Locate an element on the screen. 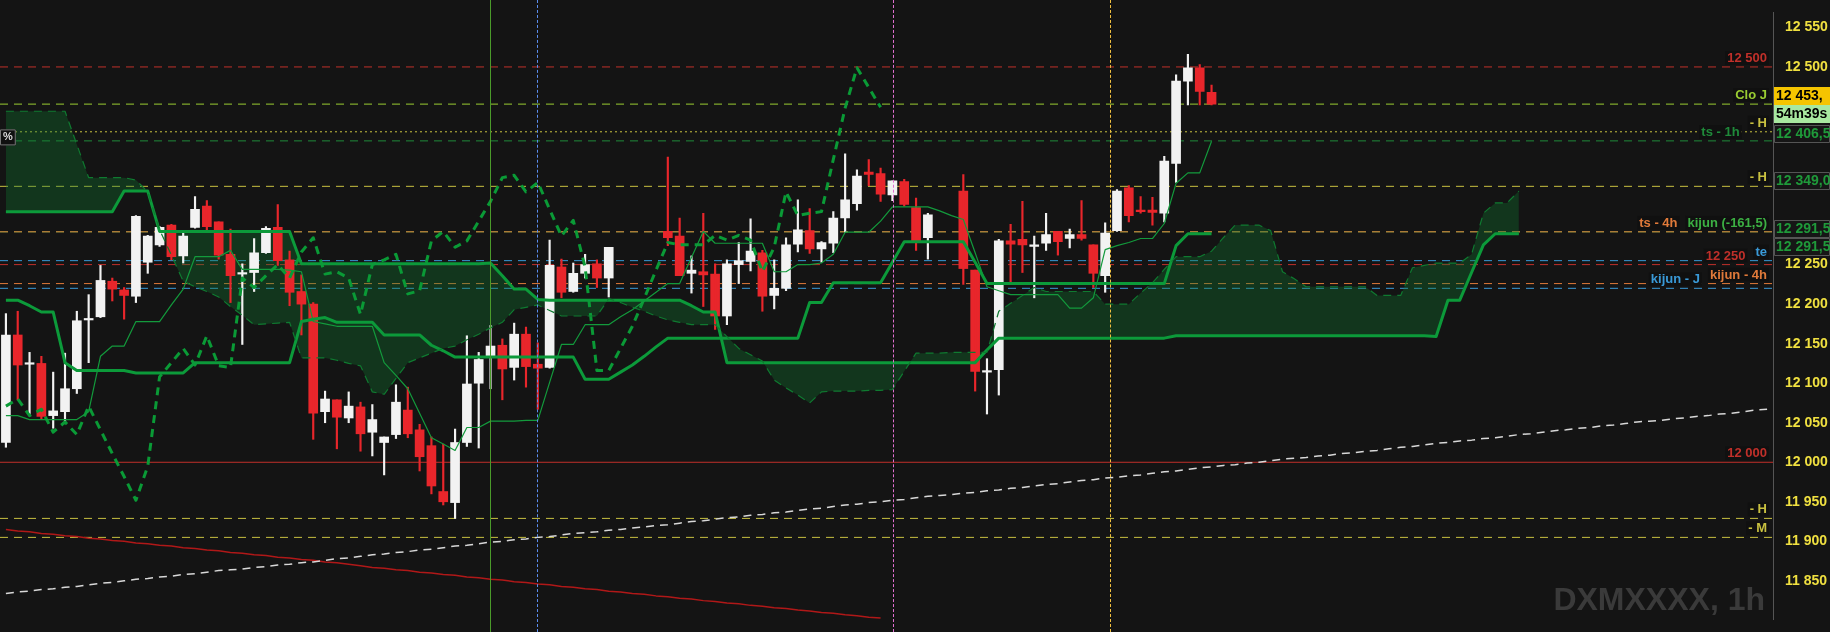 This screenshot has height=632, width=1830. y-tick-label: 11 850 is located at coordinates (1806, 579).